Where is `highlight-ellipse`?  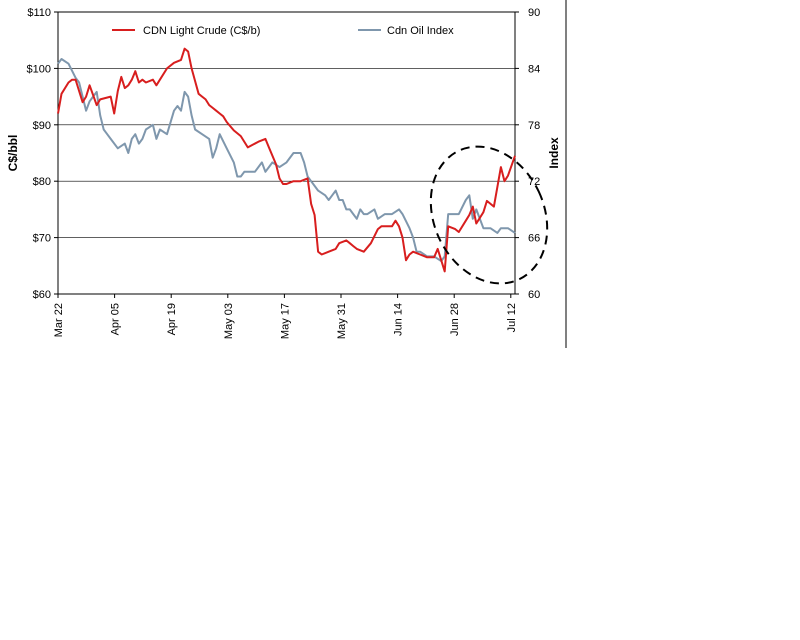 highlight-ellipse is located at coordinates (489, 215).